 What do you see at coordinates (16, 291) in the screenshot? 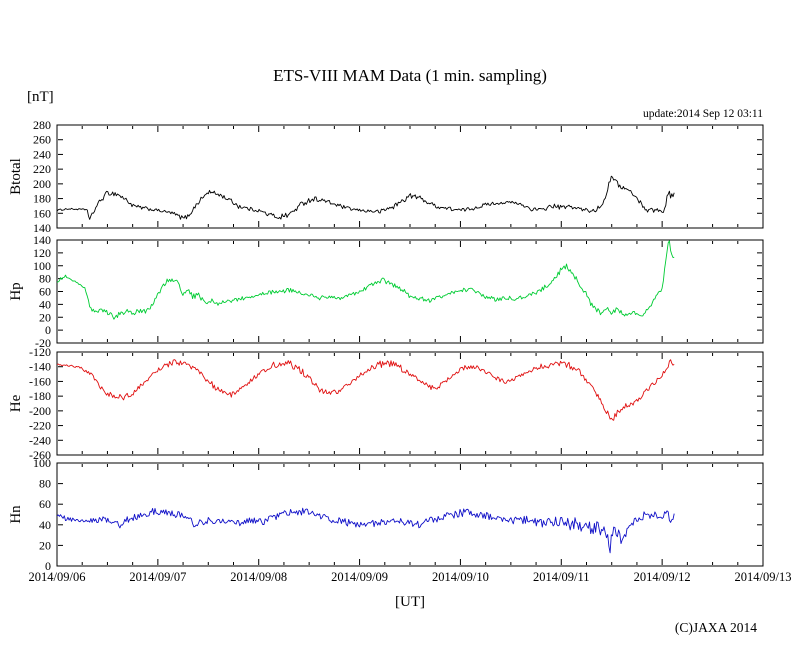
I see `panel-ylabel-hp: Hp` at bounding box center [16, 291].